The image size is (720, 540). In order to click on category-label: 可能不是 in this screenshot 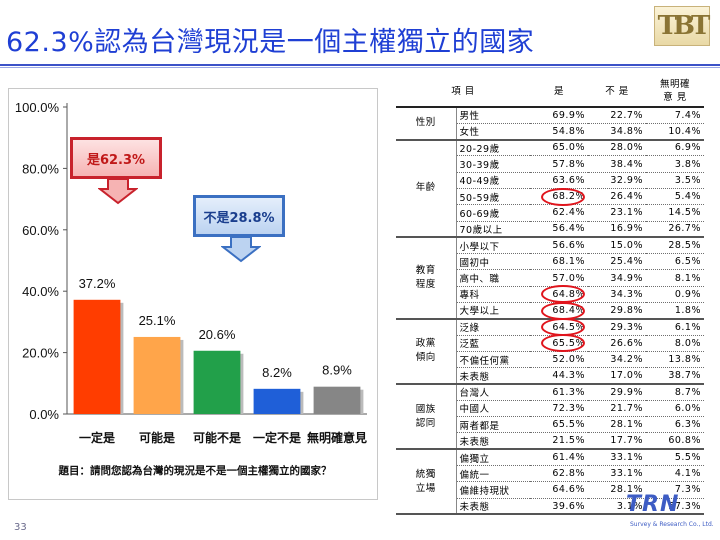, I will do `click(217, 437)`.